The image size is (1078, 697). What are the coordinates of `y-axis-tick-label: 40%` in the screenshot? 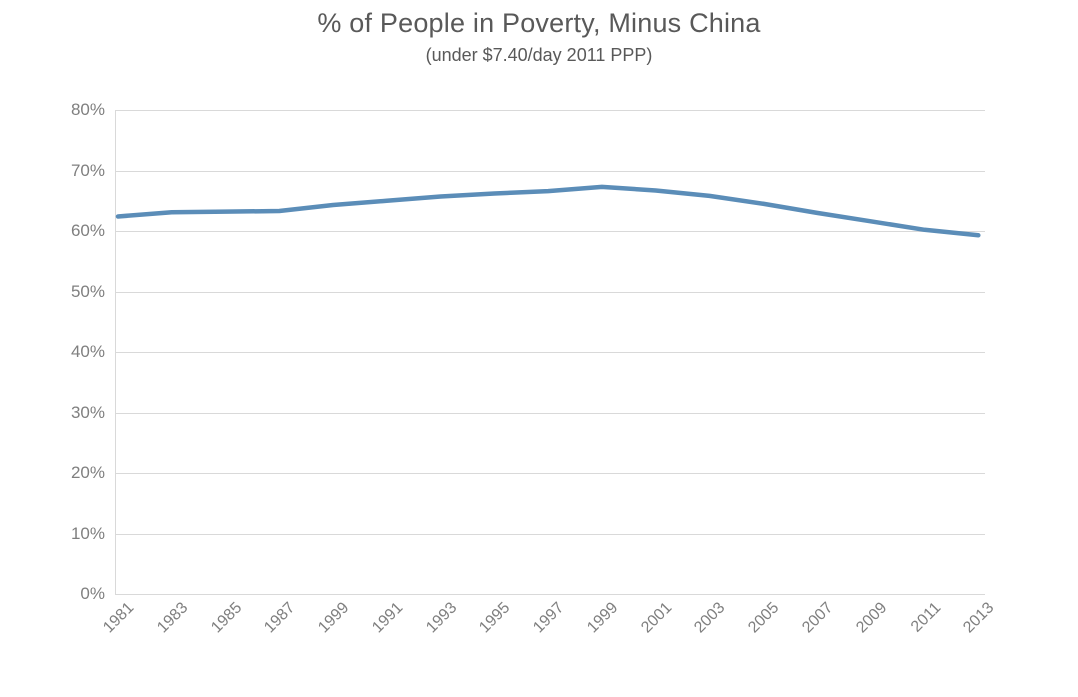 It's located at (87, 351).